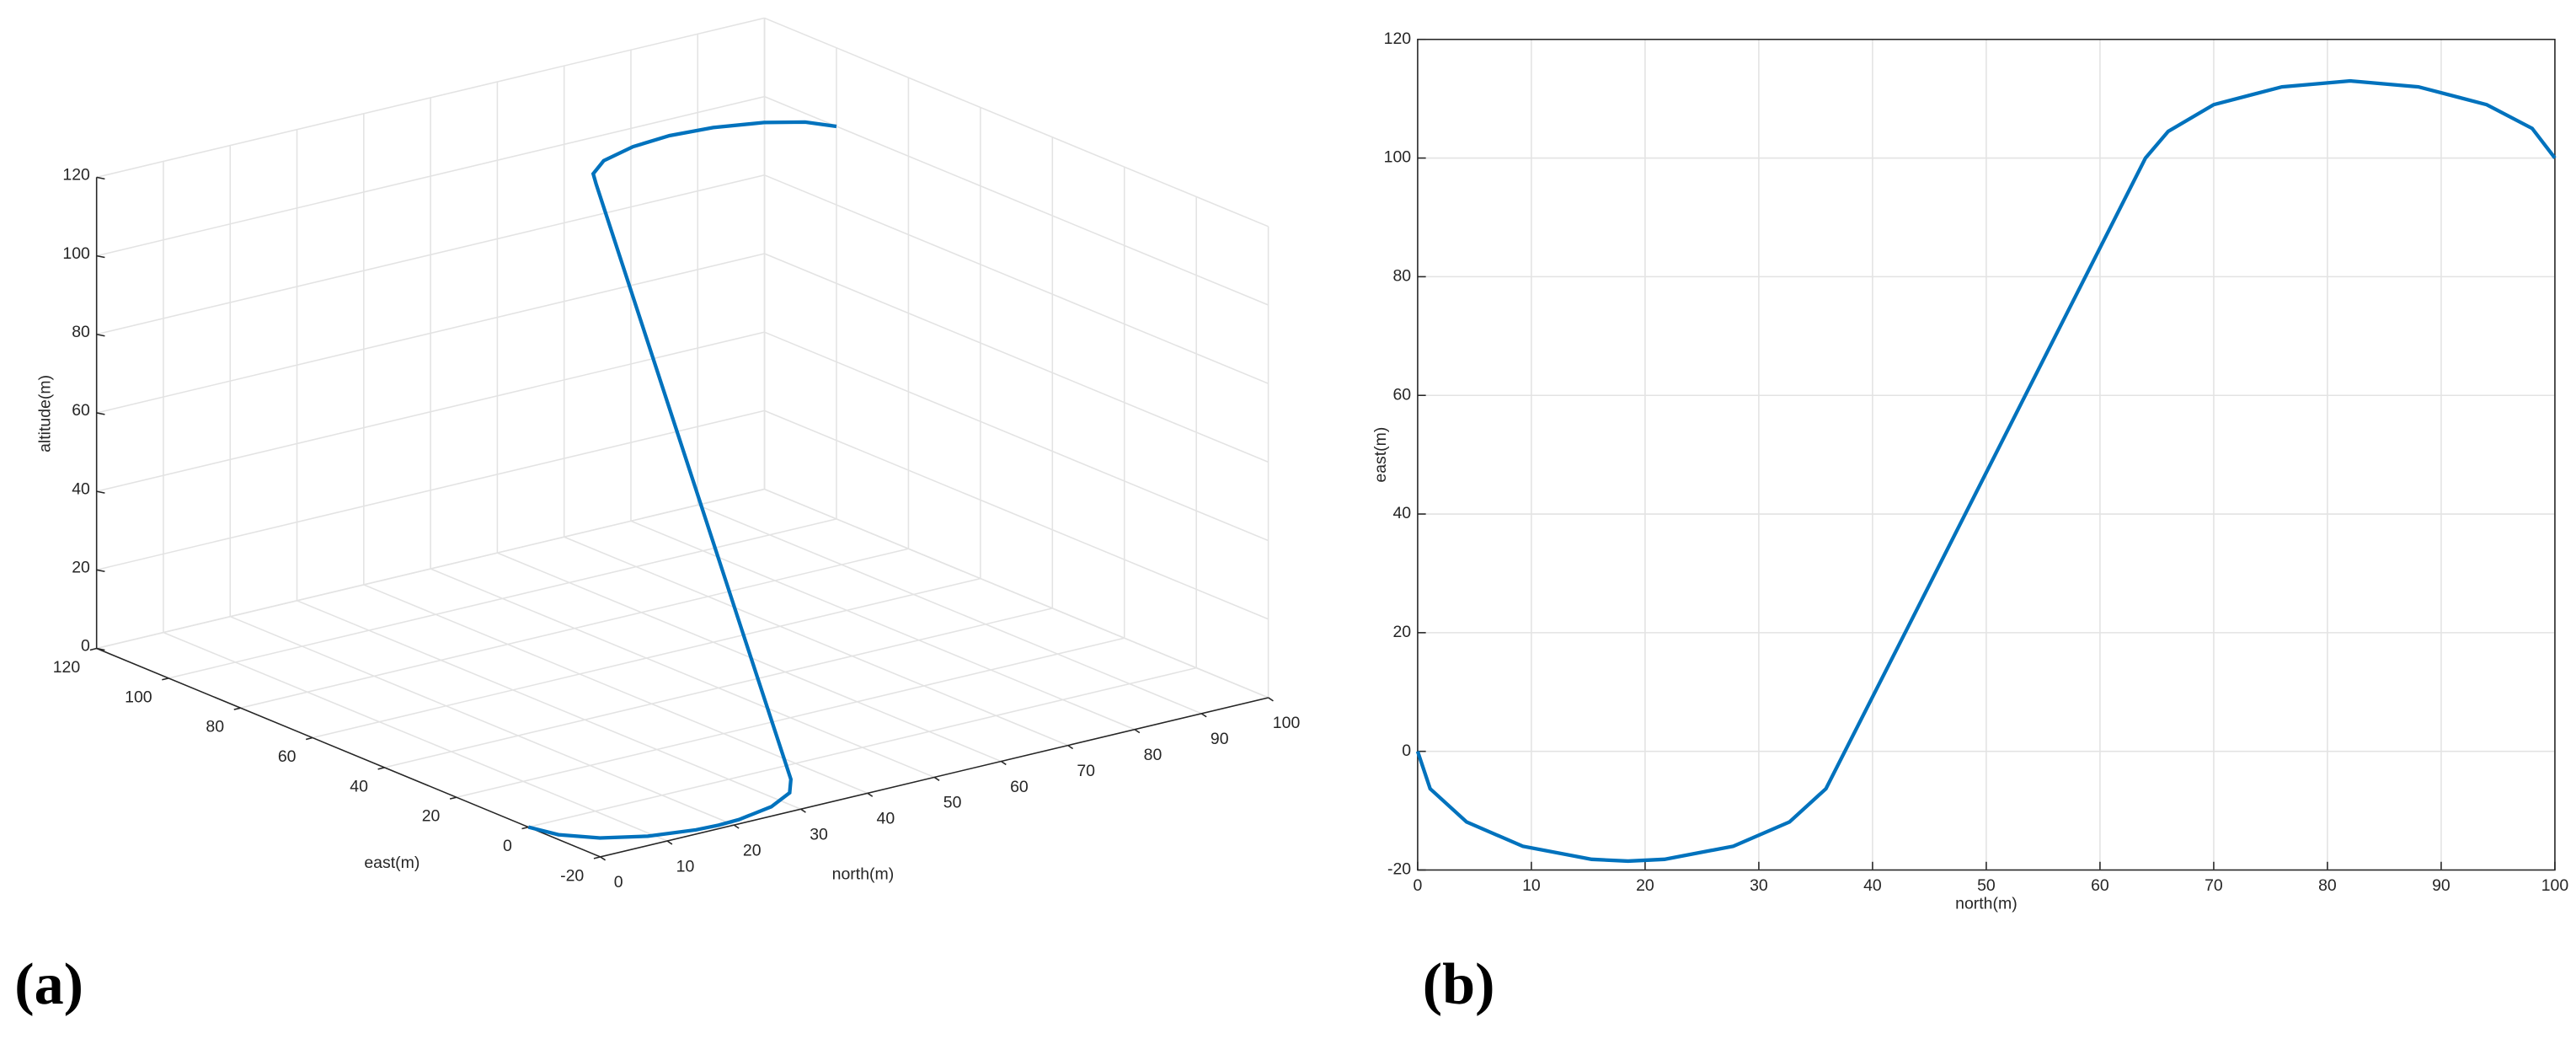 The image size is (2576, 1044). I want to click on axis-line, so click(348, 752).